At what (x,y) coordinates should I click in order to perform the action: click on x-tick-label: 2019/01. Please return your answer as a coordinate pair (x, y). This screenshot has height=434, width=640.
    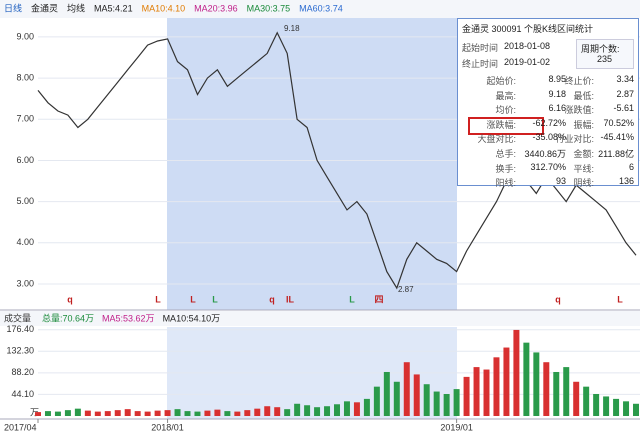
    Looking at the image, I should click on (456, 427).